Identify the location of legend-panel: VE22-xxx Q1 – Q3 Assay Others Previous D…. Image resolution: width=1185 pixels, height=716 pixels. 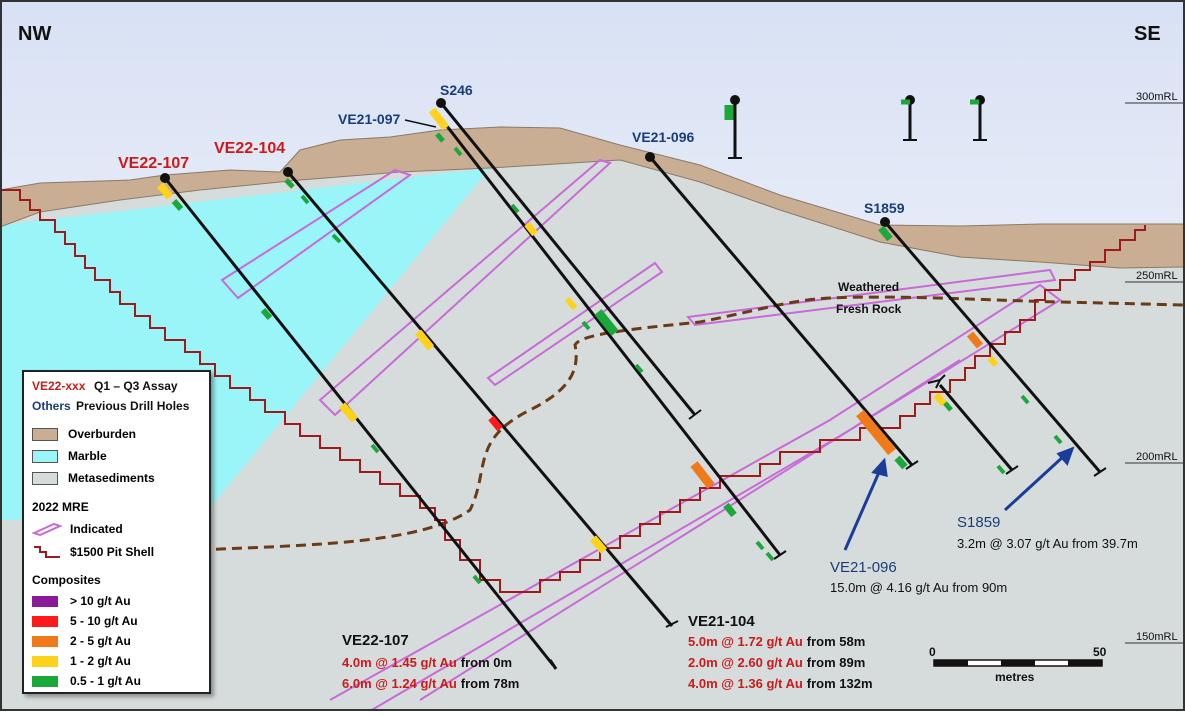
(116, 532).